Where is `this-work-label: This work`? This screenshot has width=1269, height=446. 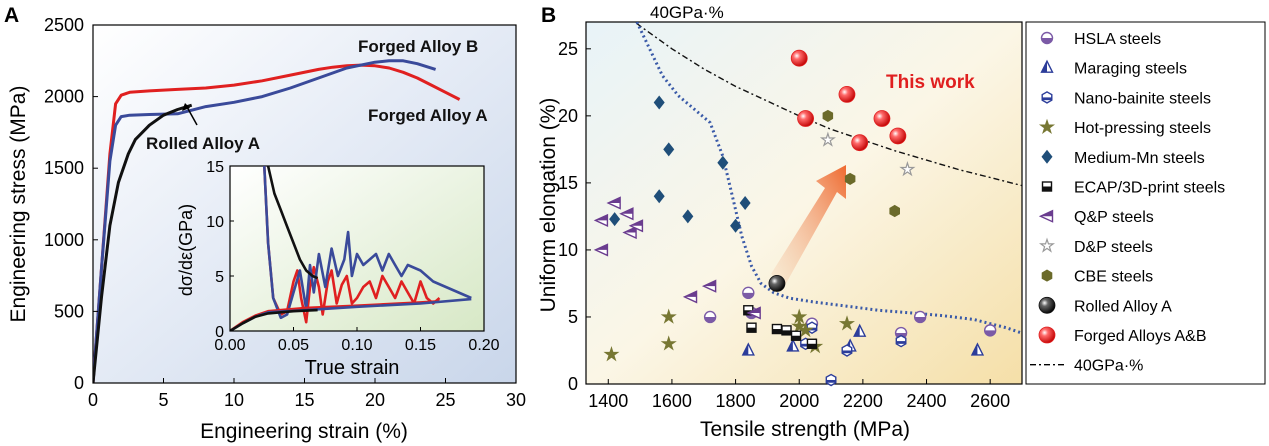
this-work-label: This work is located at coordinates (930, 82).